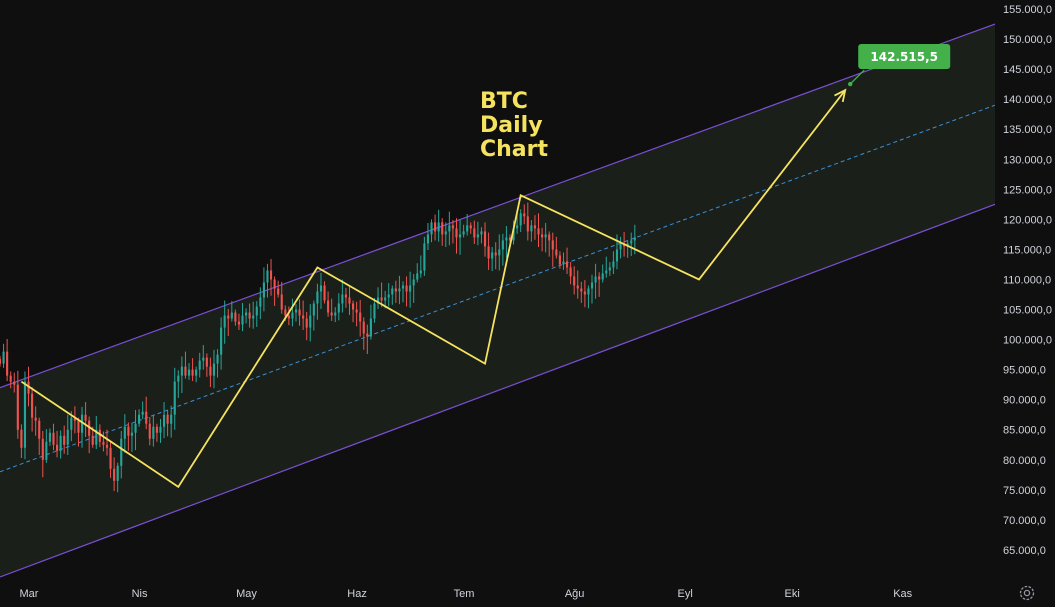 This screenshot has height=607, width=1055. What do you see at coordinates (575, 594) in the screenshot?
I see `x-tick-label: Ağu` at bounding box center [575, 594].